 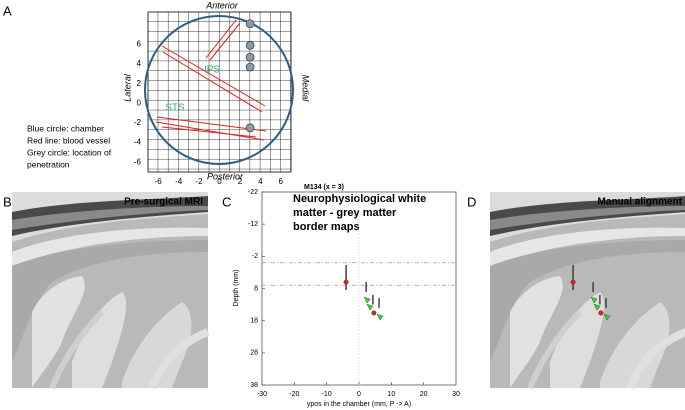 I want to click on panel-letter: A, so click(x=7, y=10).